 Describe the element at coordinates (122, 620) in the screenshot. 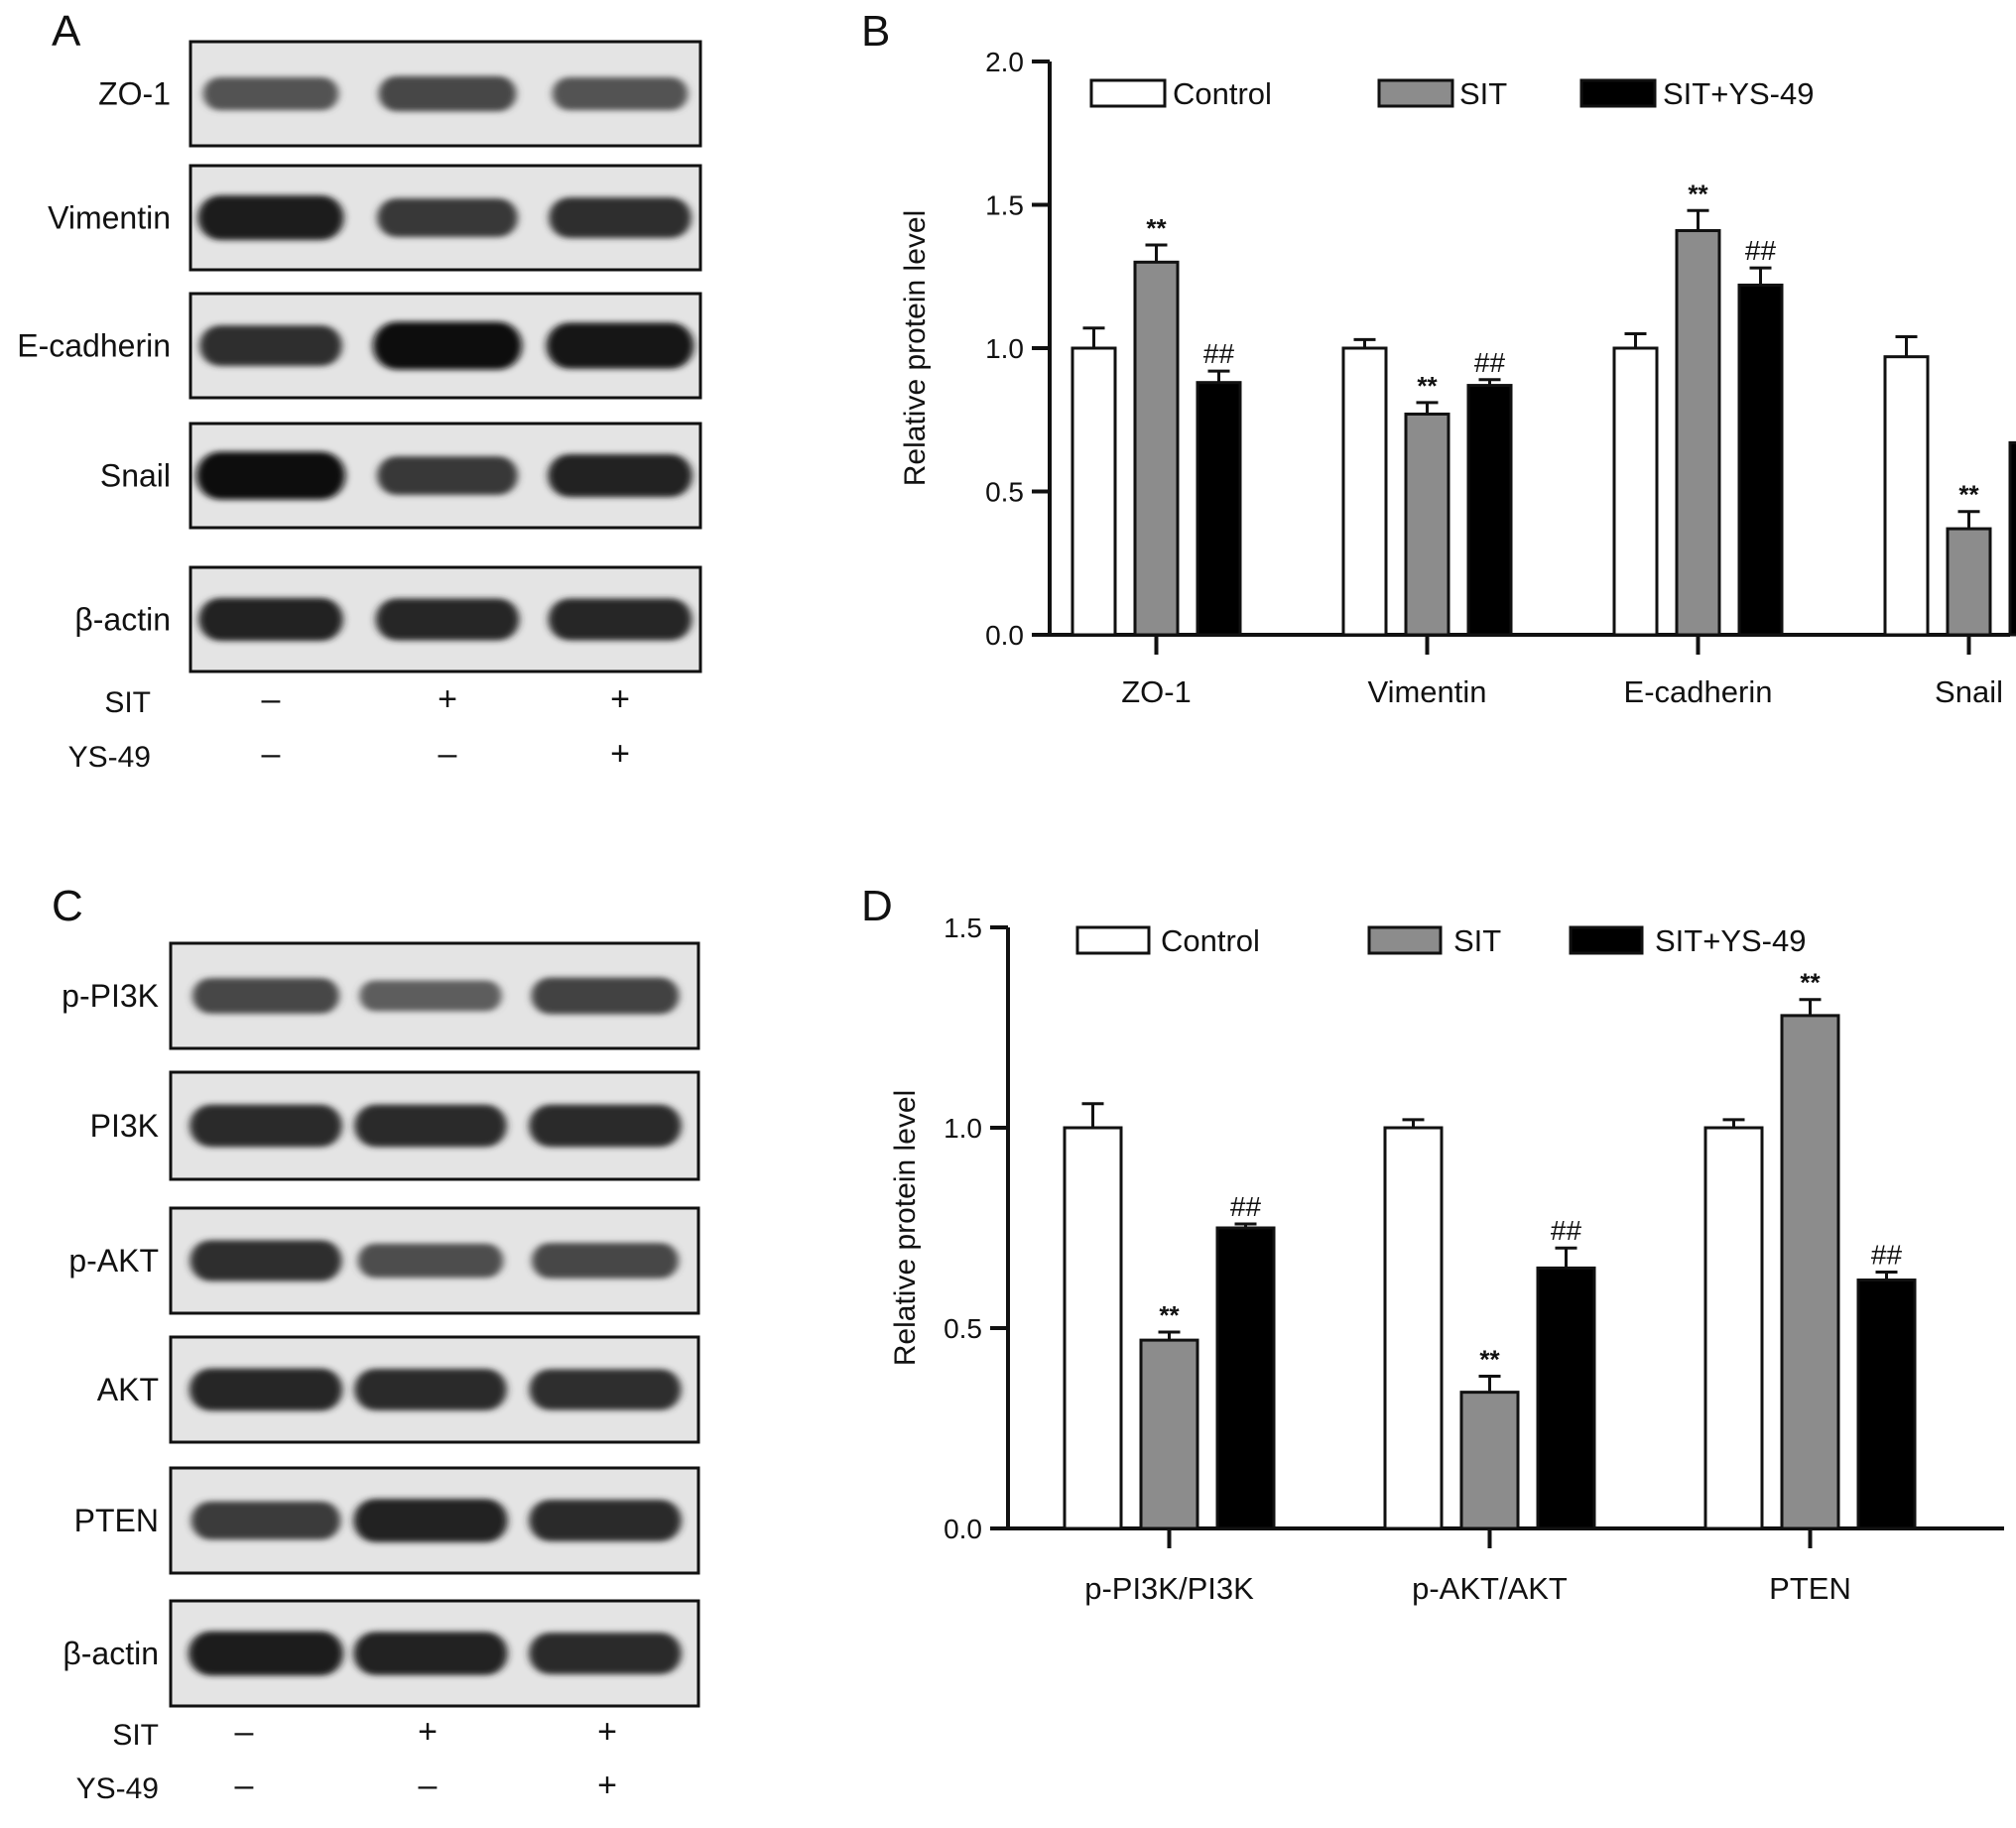

I see `blot-label: β-actin` at that location.